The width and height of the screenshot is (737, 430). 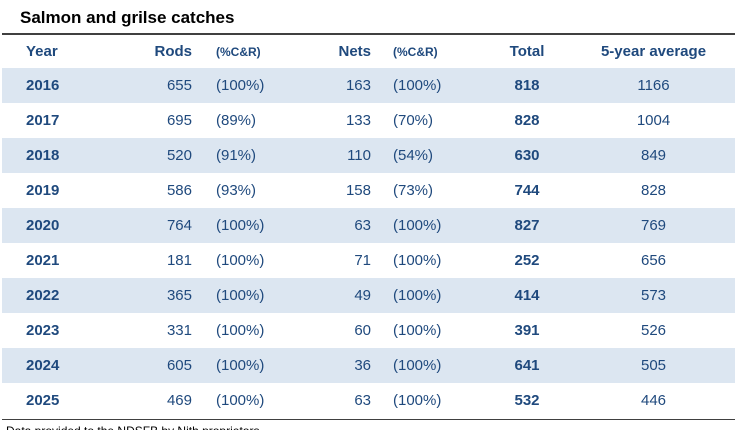 I want to click on year-cell: 2022, so click(x=57, y=295).